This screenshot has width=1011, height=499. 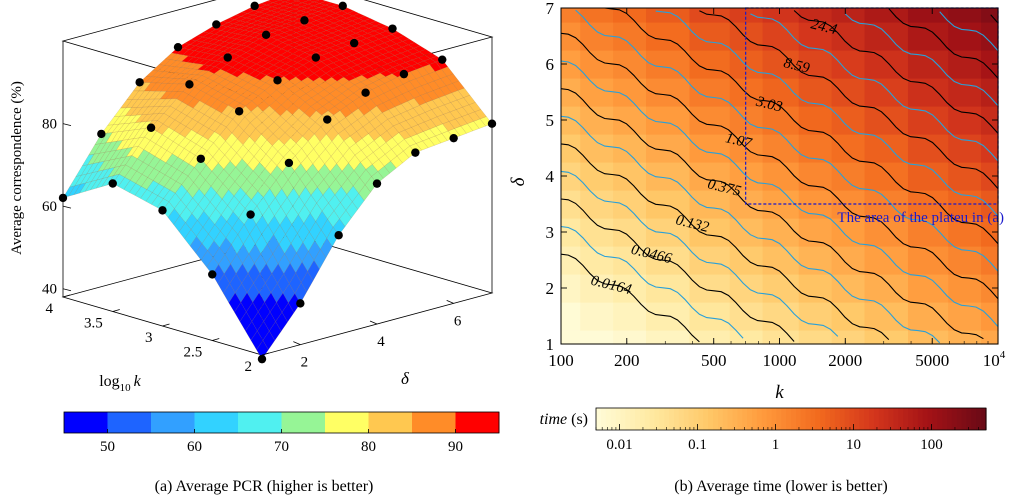 I want to click on z-tick, so click(x=67, y=290).